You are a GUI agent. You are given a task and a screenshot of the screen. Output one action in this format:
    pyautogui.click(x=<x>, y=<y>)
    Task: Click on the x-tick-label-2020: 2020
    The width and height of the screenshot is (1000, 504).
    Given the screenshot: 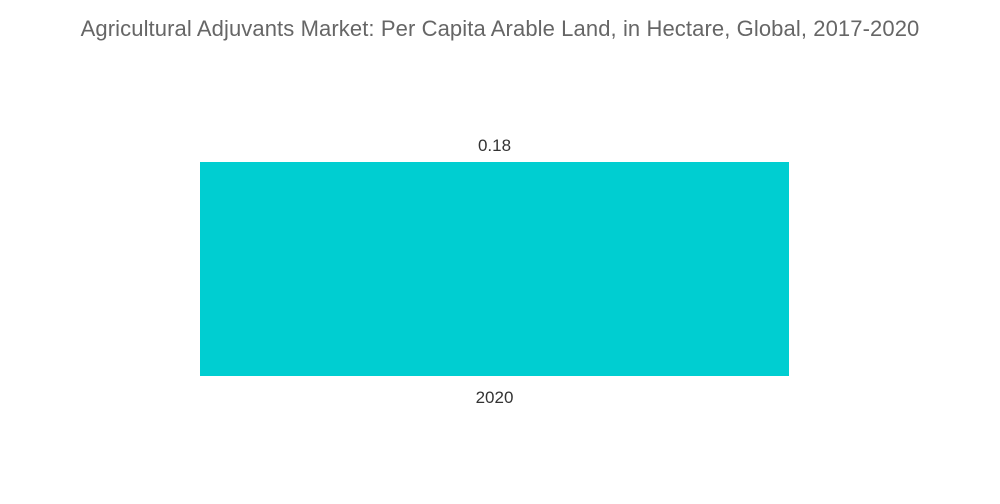 What is the action you would take?
    pyautogui.click(x=495, y=397)
    